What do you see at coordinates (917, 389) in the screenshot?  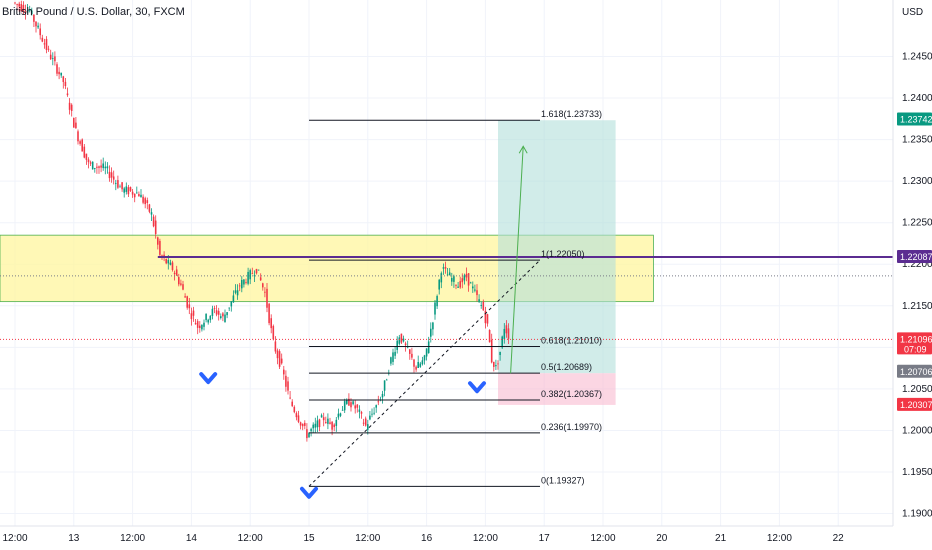 I see `price-tick-label: 1.20500` at bounding box center [917, 389].